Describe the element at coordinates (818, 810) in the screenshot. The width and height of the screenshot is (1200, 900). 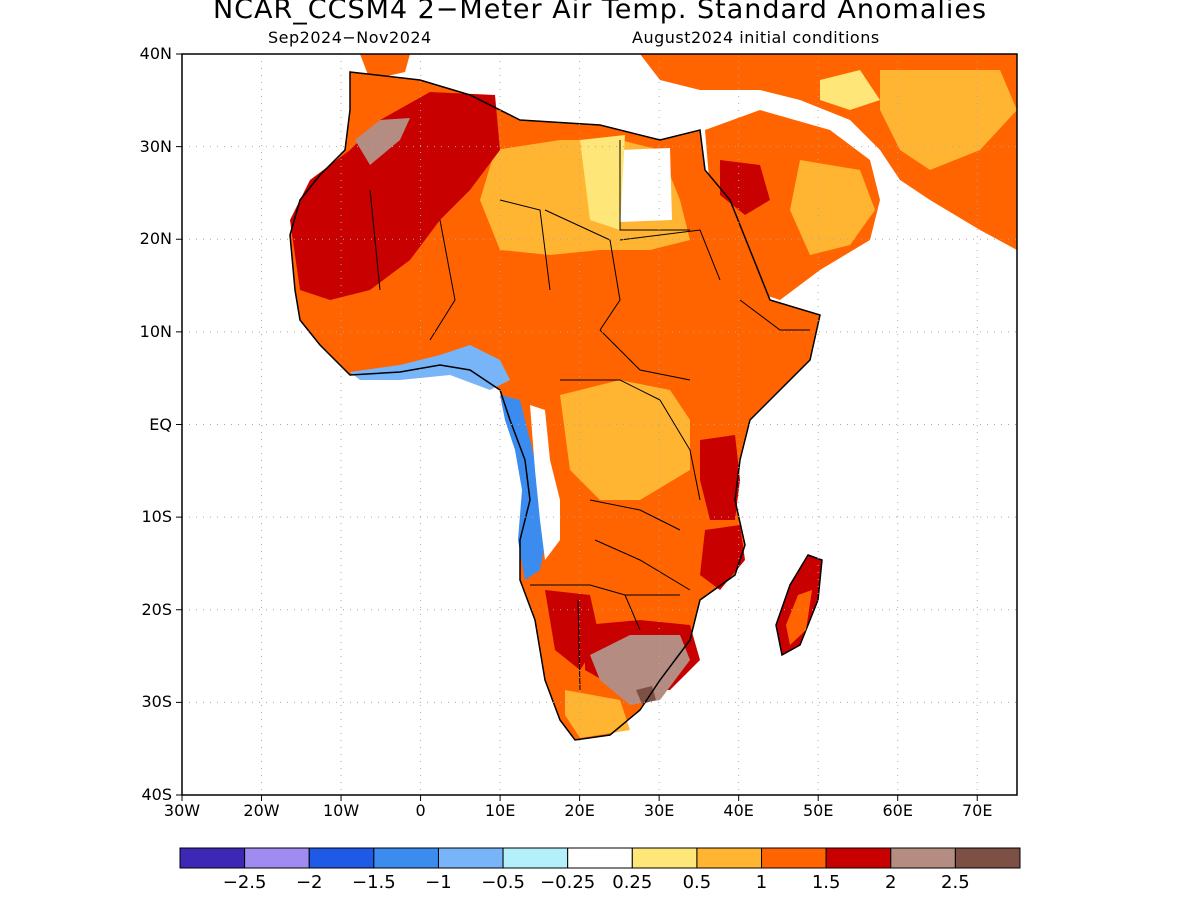
I see `x-tick-label: 50E` at that location.